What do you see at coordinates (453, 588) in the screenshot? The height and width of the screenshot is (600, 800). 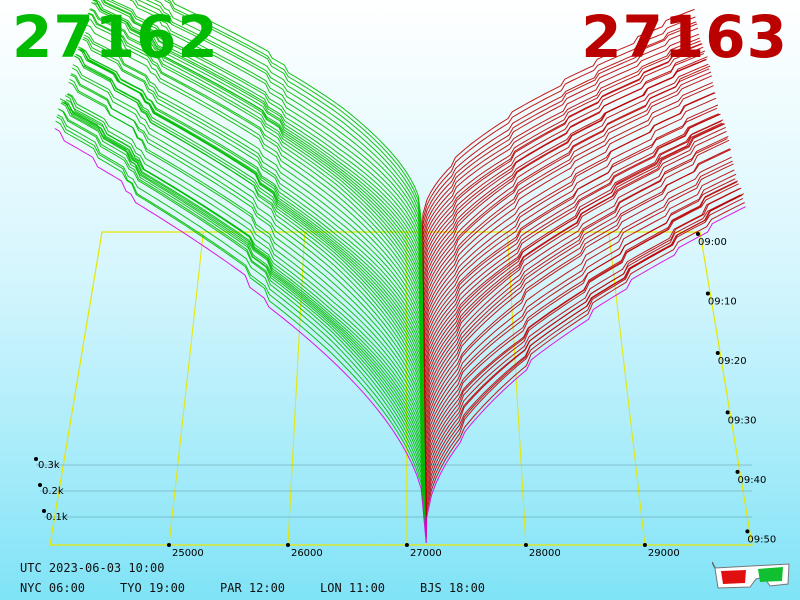 I see `city-time-bjs: BJS 18:00` at bounding box center [453, 588].